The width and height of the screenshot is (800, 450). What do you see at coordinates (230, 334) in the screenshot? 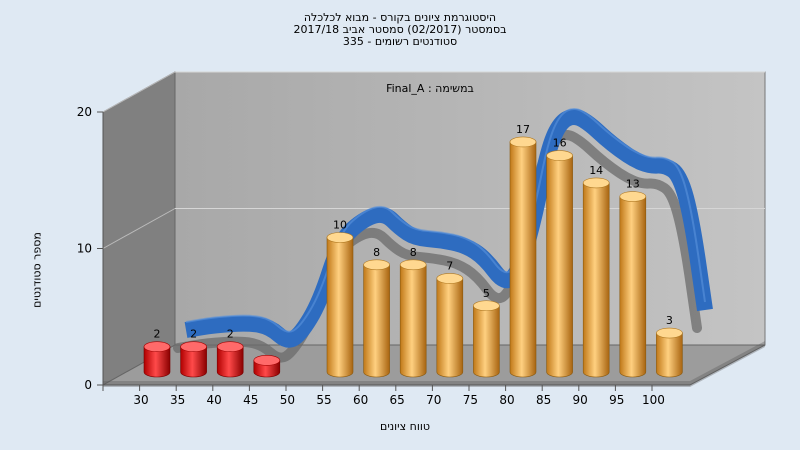
I see `data-label-40: 2` at bounding box center [230, 334].